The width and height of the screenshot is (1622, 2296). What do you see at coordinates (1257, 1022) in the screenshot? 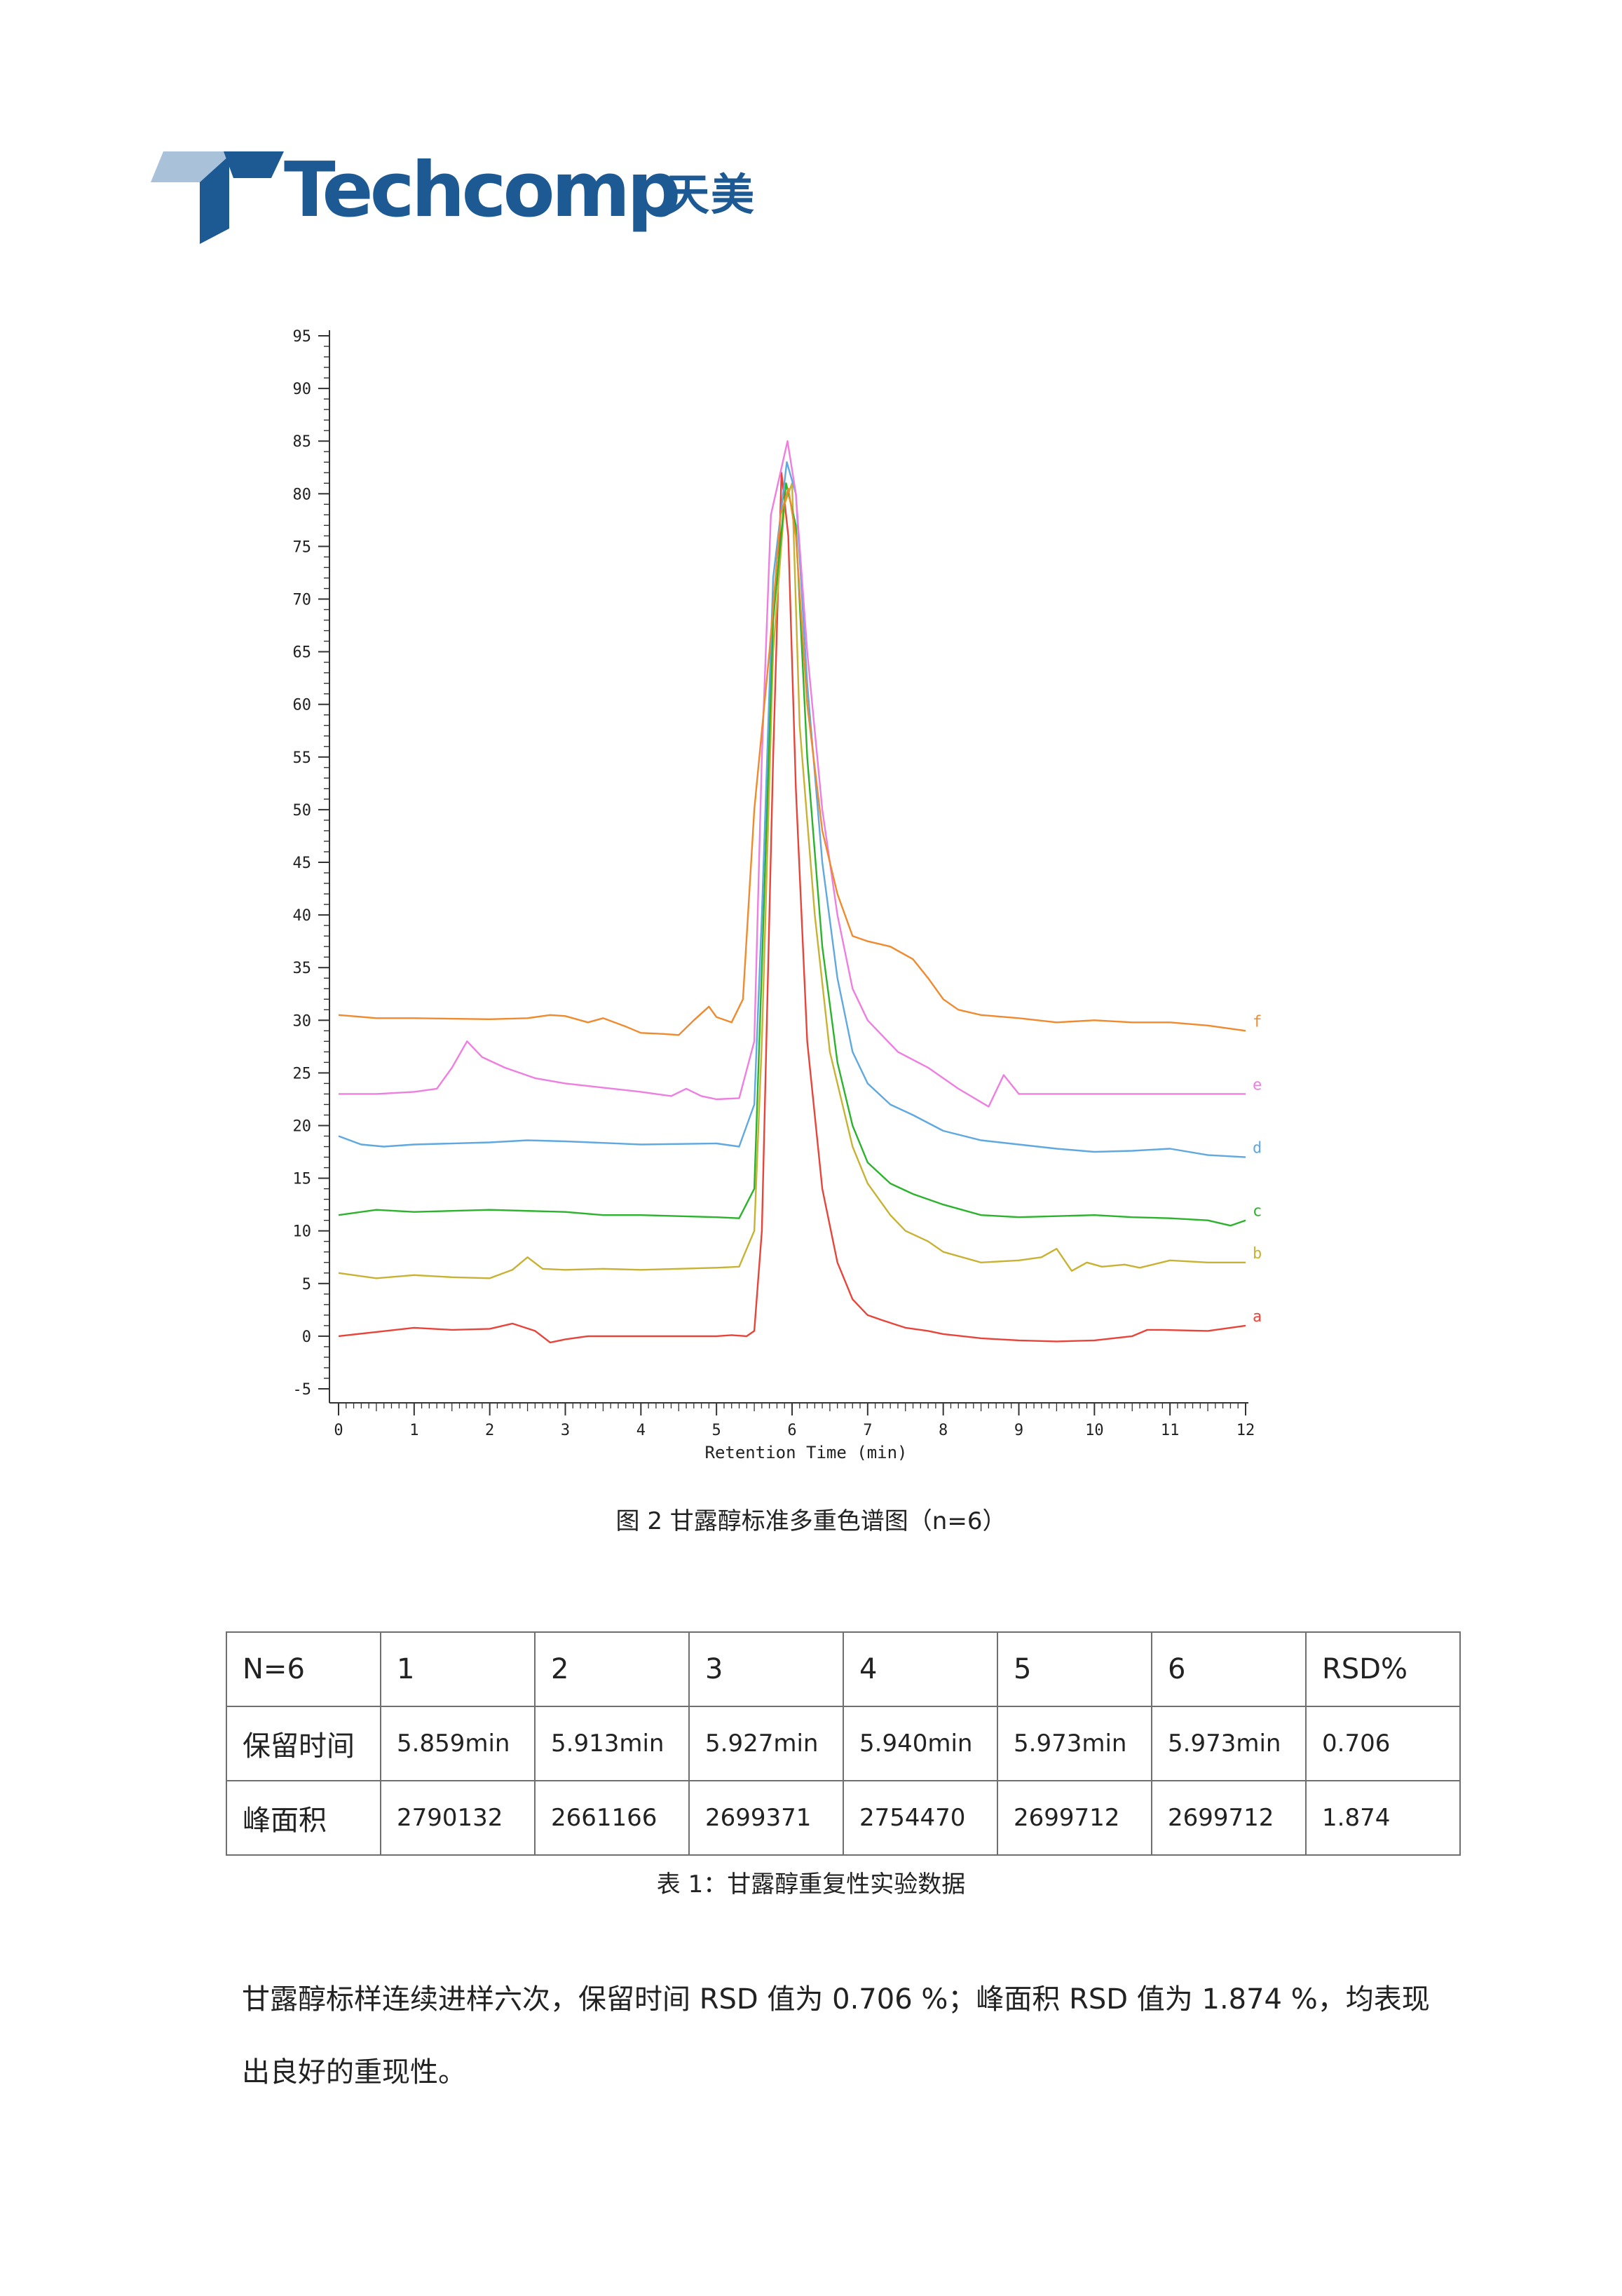
I see `series-label-f: f` at bounding box center [1257, 1022].